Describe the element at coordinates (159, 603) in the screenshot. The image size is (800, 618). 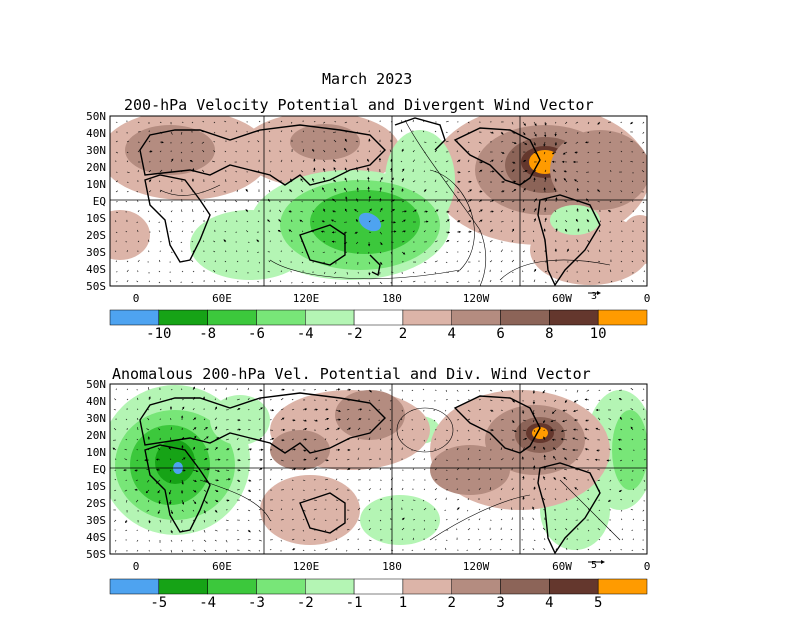
I see `panel2-colorbar-label: -5` at that location.